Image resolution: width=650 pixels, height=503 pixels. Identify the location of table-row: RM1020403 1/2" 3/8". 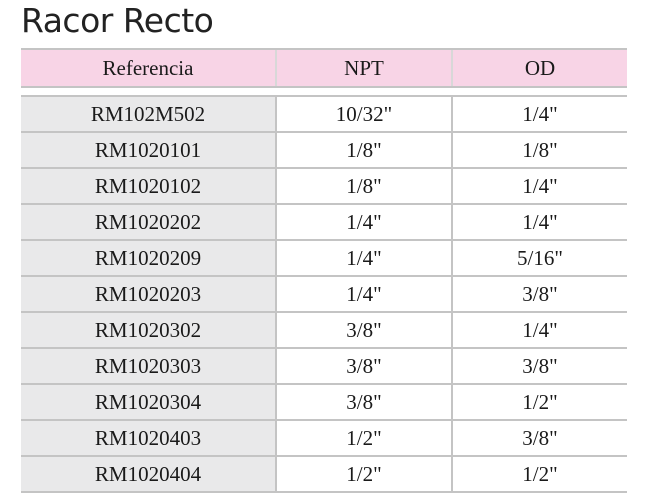
(324, 439).